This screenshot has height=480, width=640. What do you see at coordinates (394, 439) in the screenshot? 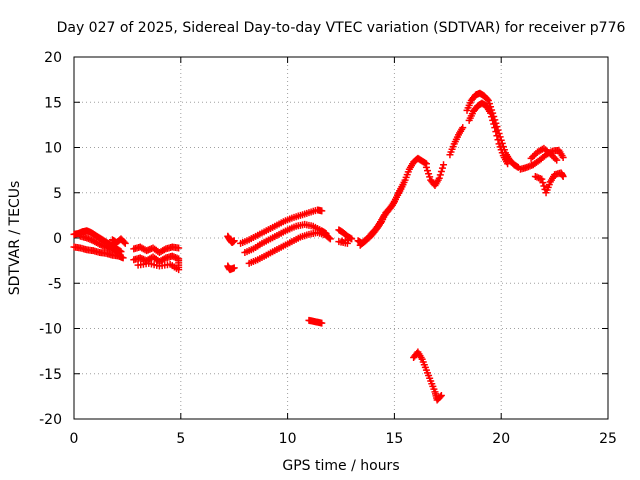
I see `x-tick-label: 15` at bounding box center [394, 439].